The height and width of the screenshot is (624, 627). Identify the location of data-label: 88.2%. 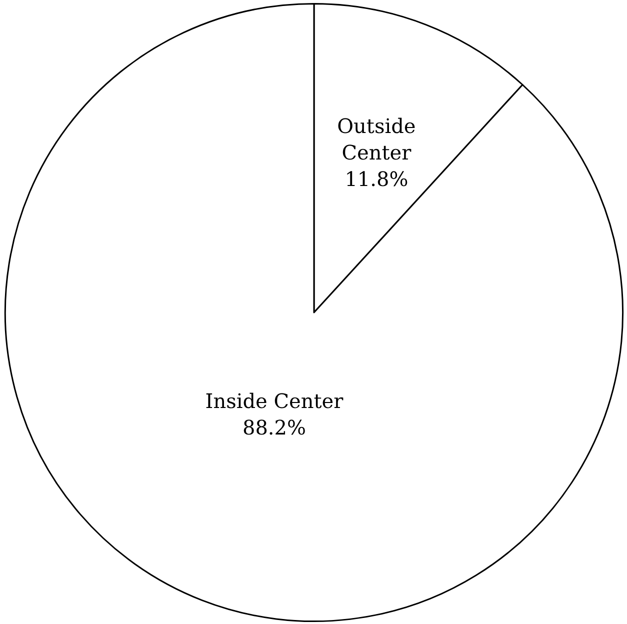
(274, 427).